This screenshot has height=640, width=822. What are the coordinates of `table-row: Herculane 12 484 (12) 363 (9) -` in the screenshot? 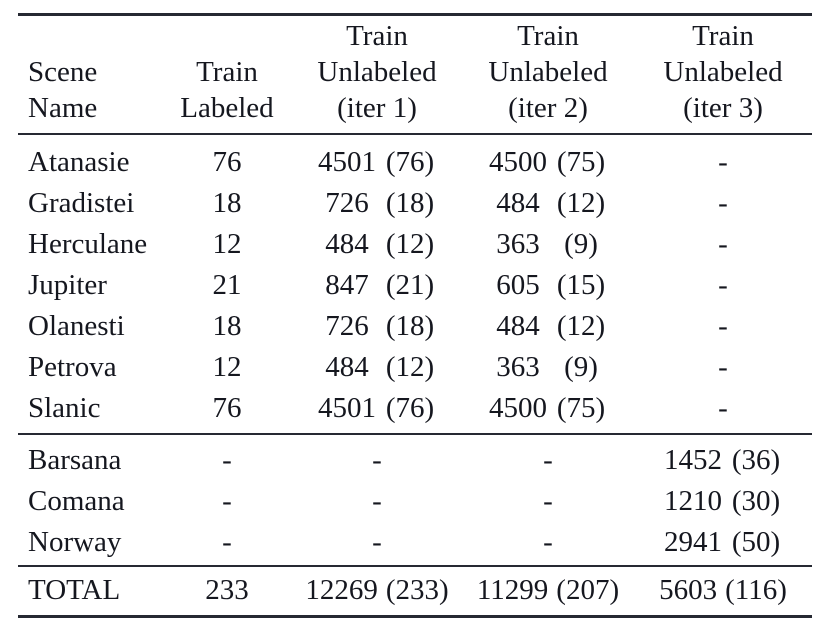 It's located at (415, 244).